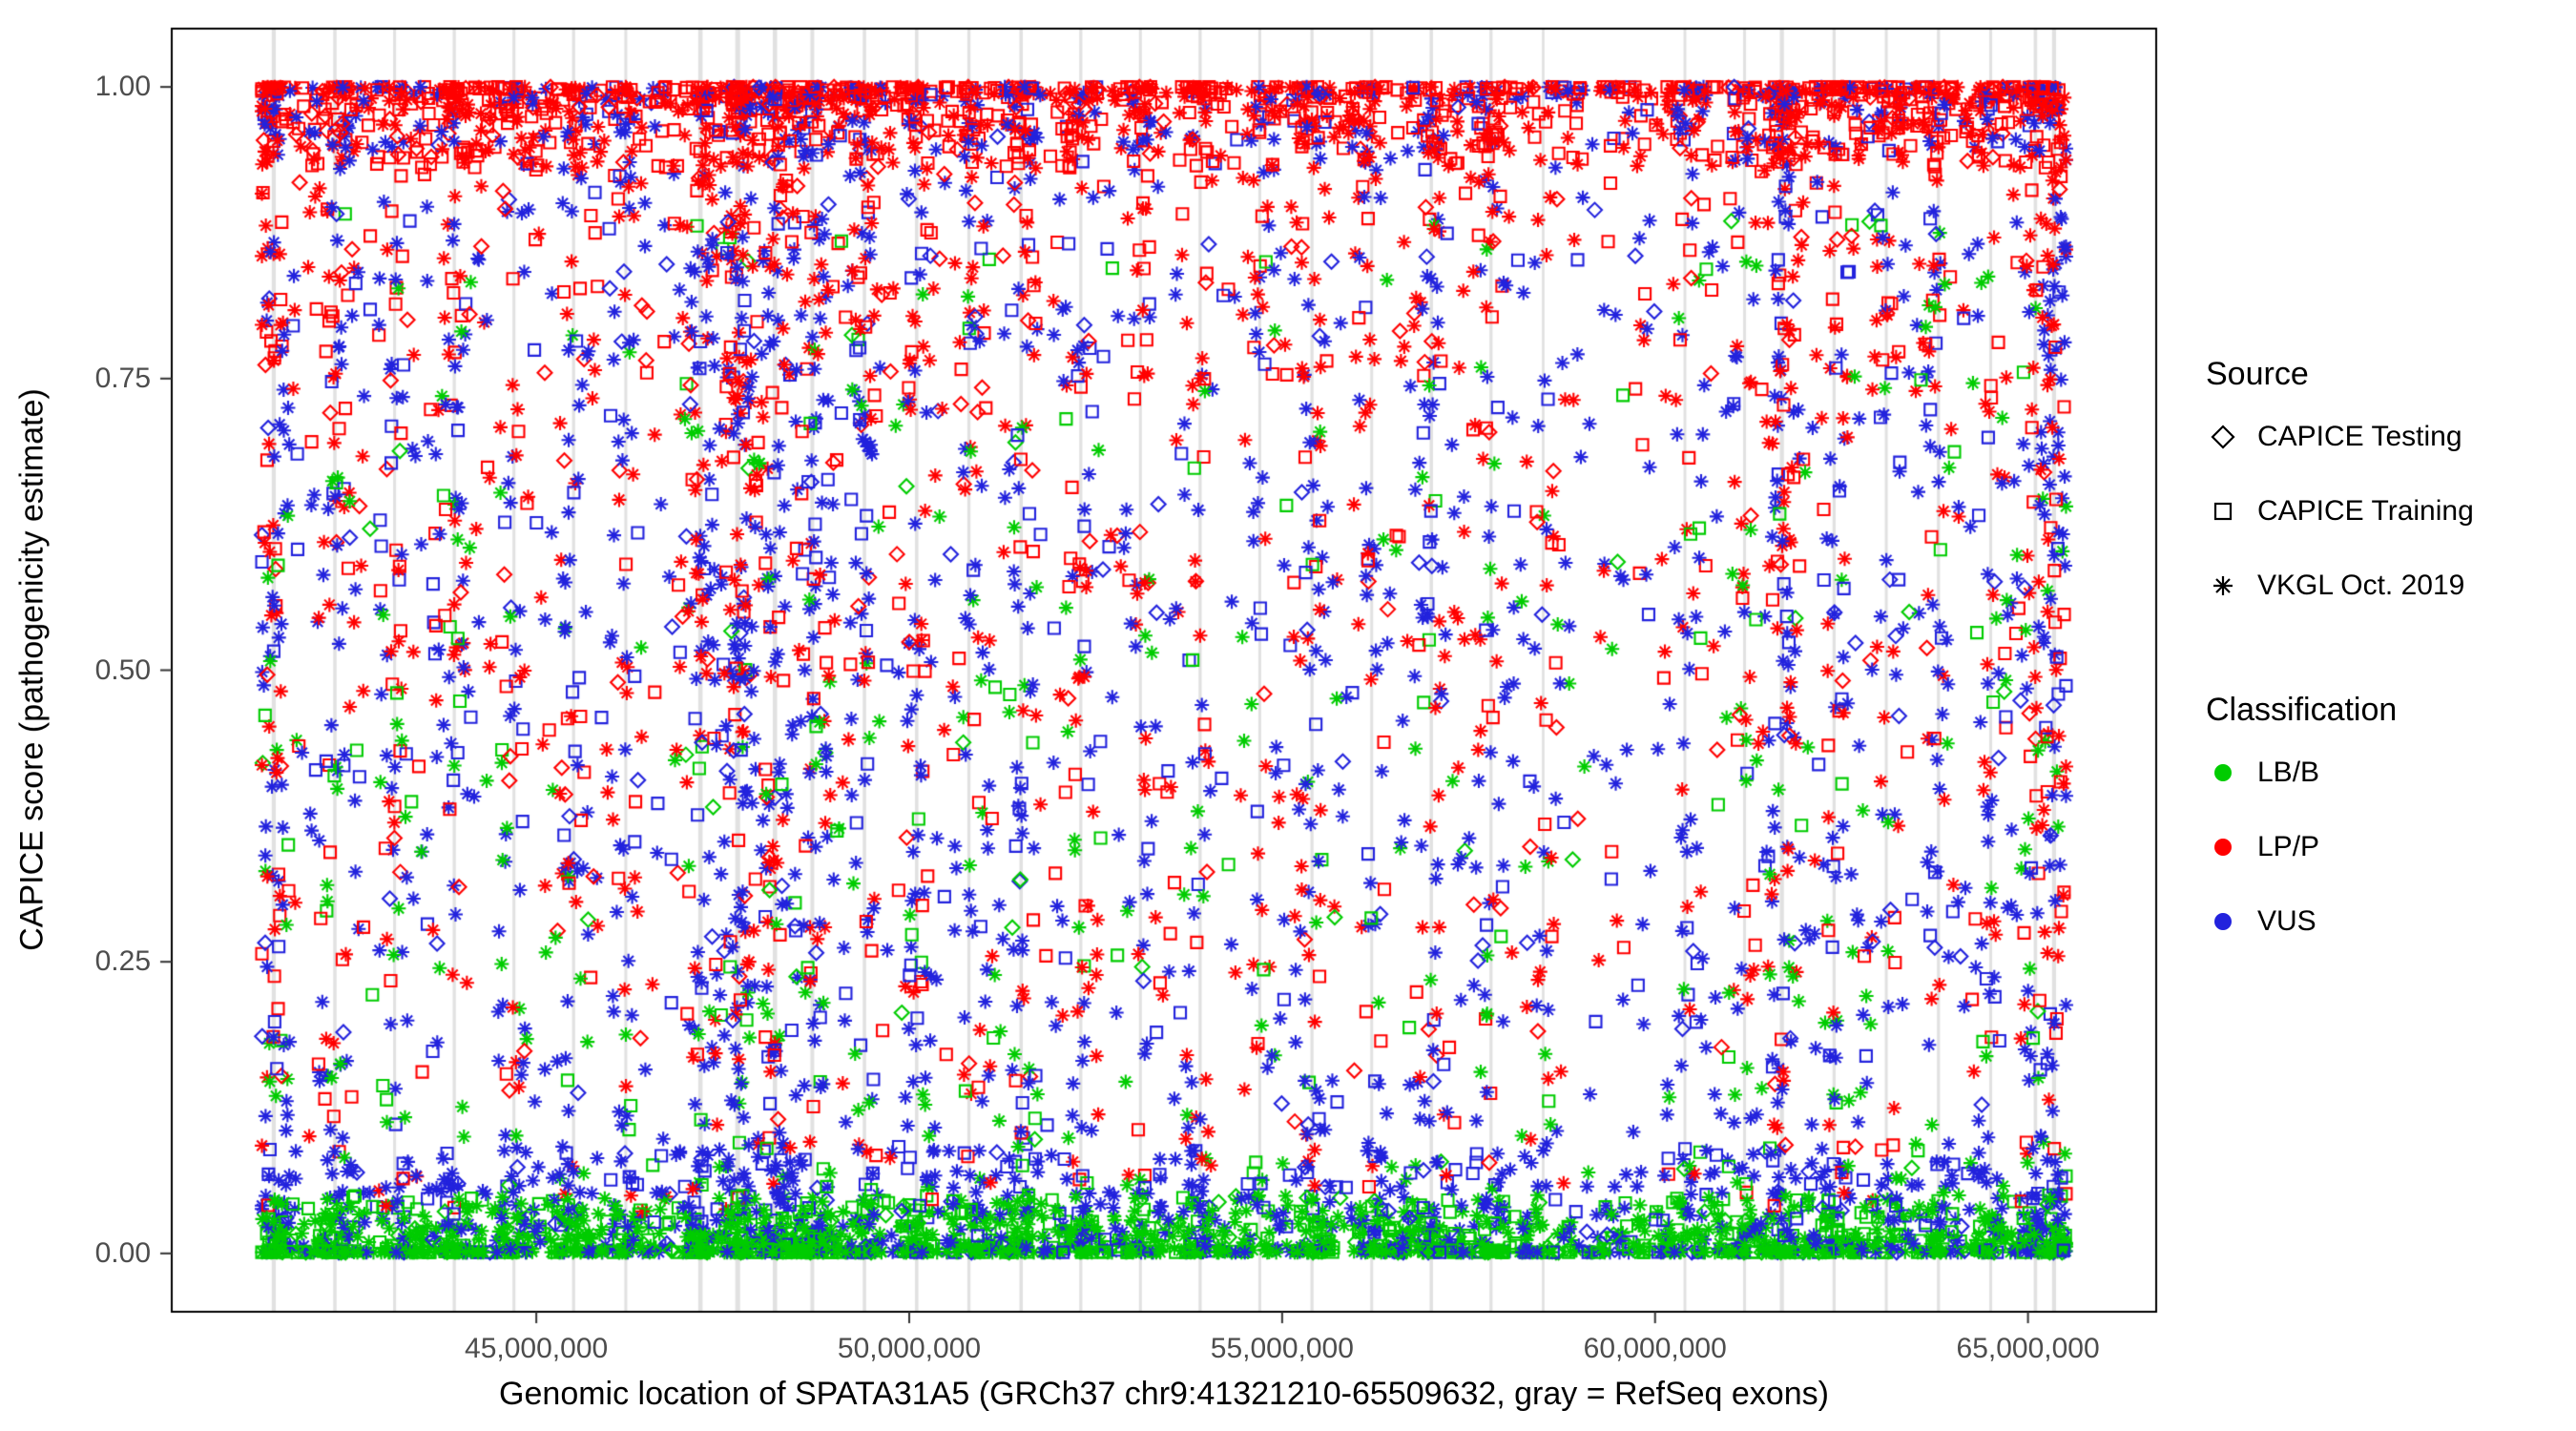  Describe the element at coordinates (122, 962) in the screenshot. I see `y-tick-label: 0.25` at that location.